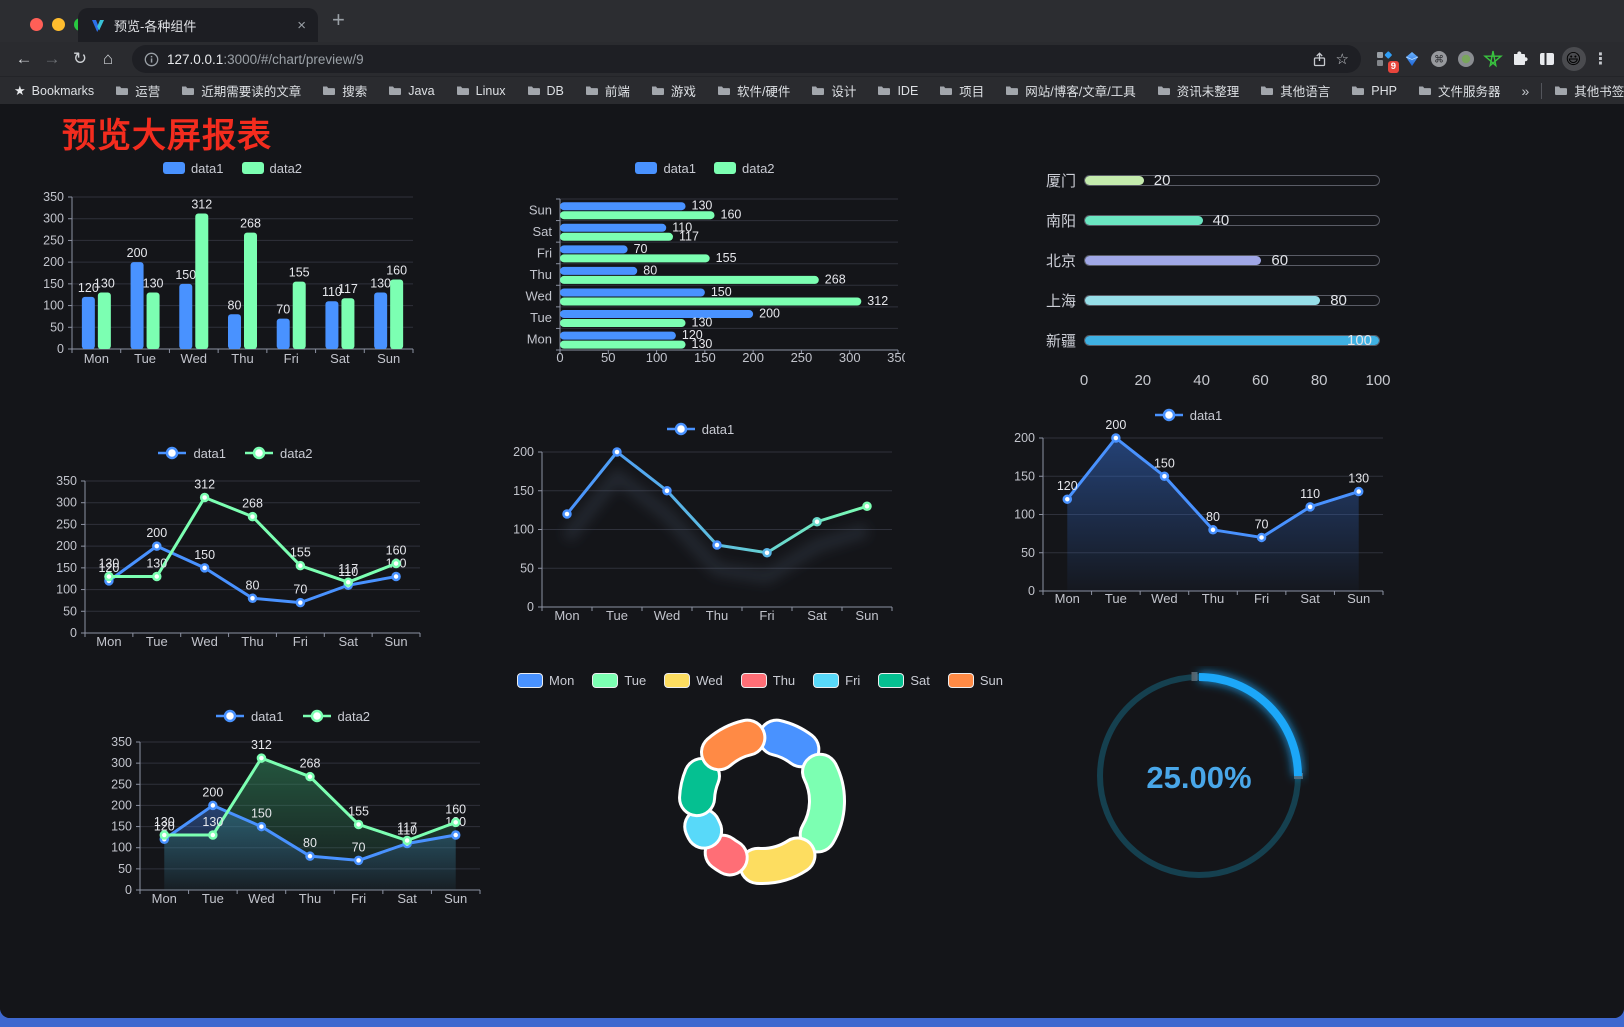 The image size is (1624, 1027). I want to click on home-icon: ⌂, so click(108, 58).